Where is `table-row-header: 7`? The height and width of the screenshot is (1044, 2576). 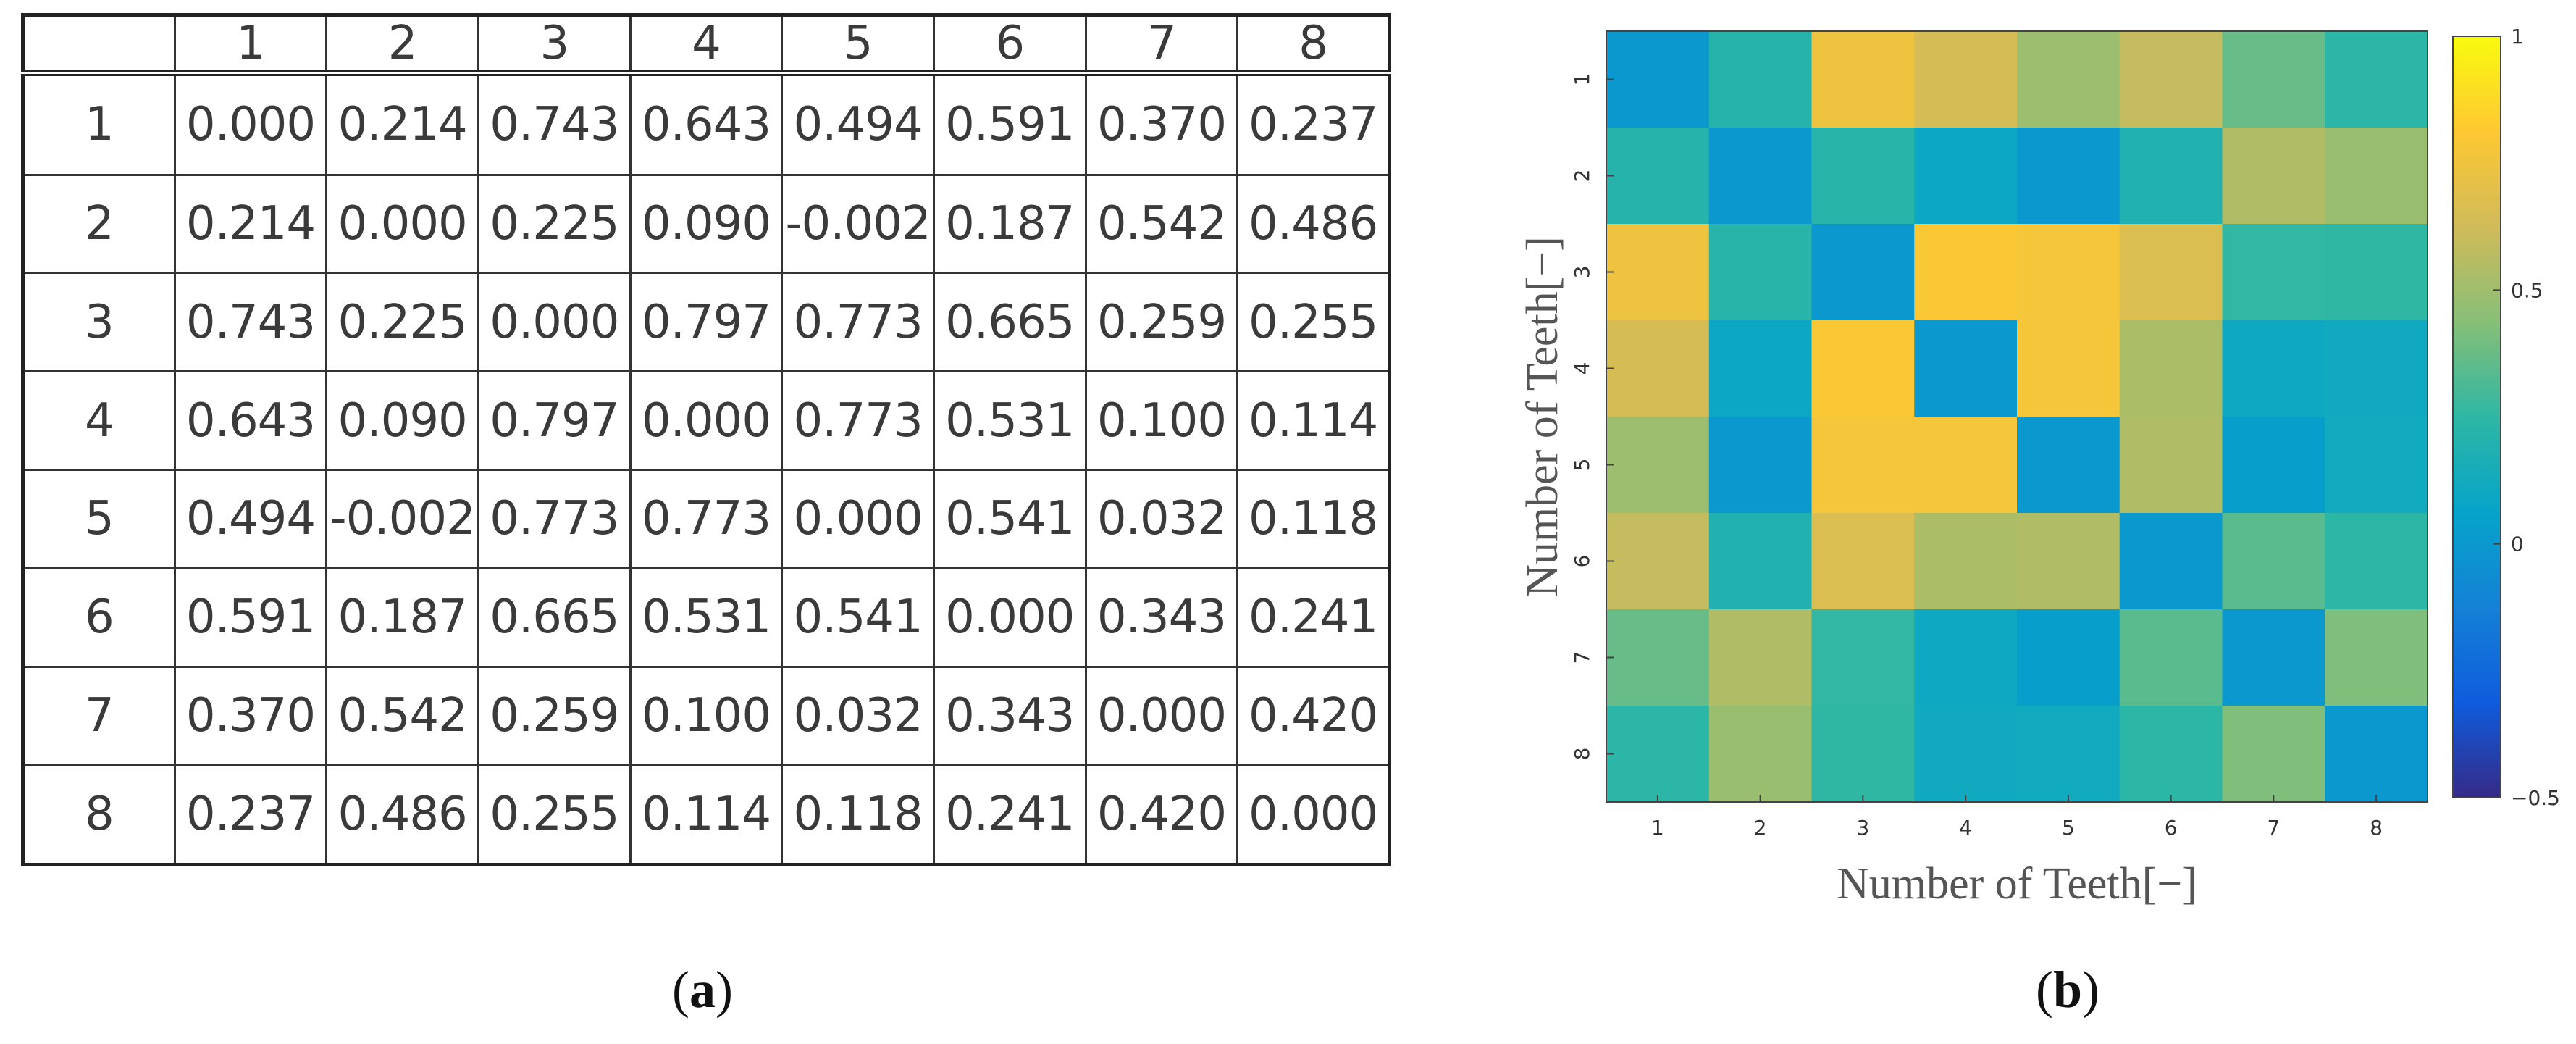 table-row-header: 7 is located at coordinates (99, 716).